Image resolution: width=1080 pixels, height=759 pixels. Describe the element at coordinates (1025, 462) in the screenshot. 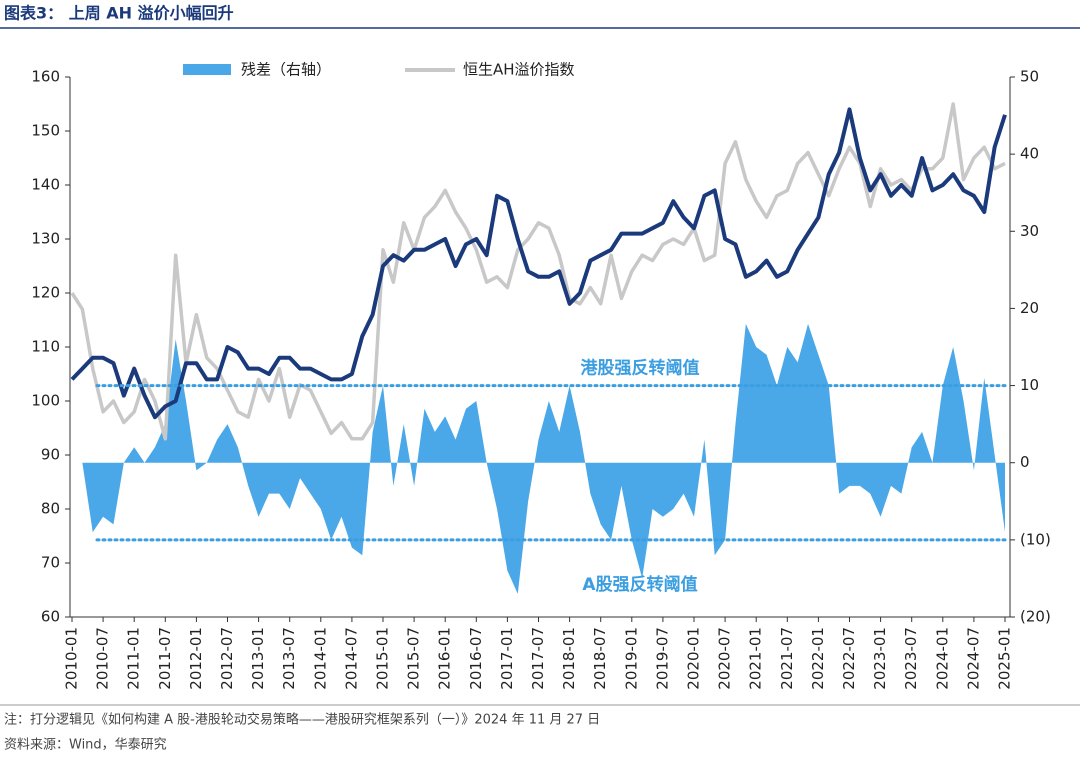

I see `y2-tick-label: 0` at that location.